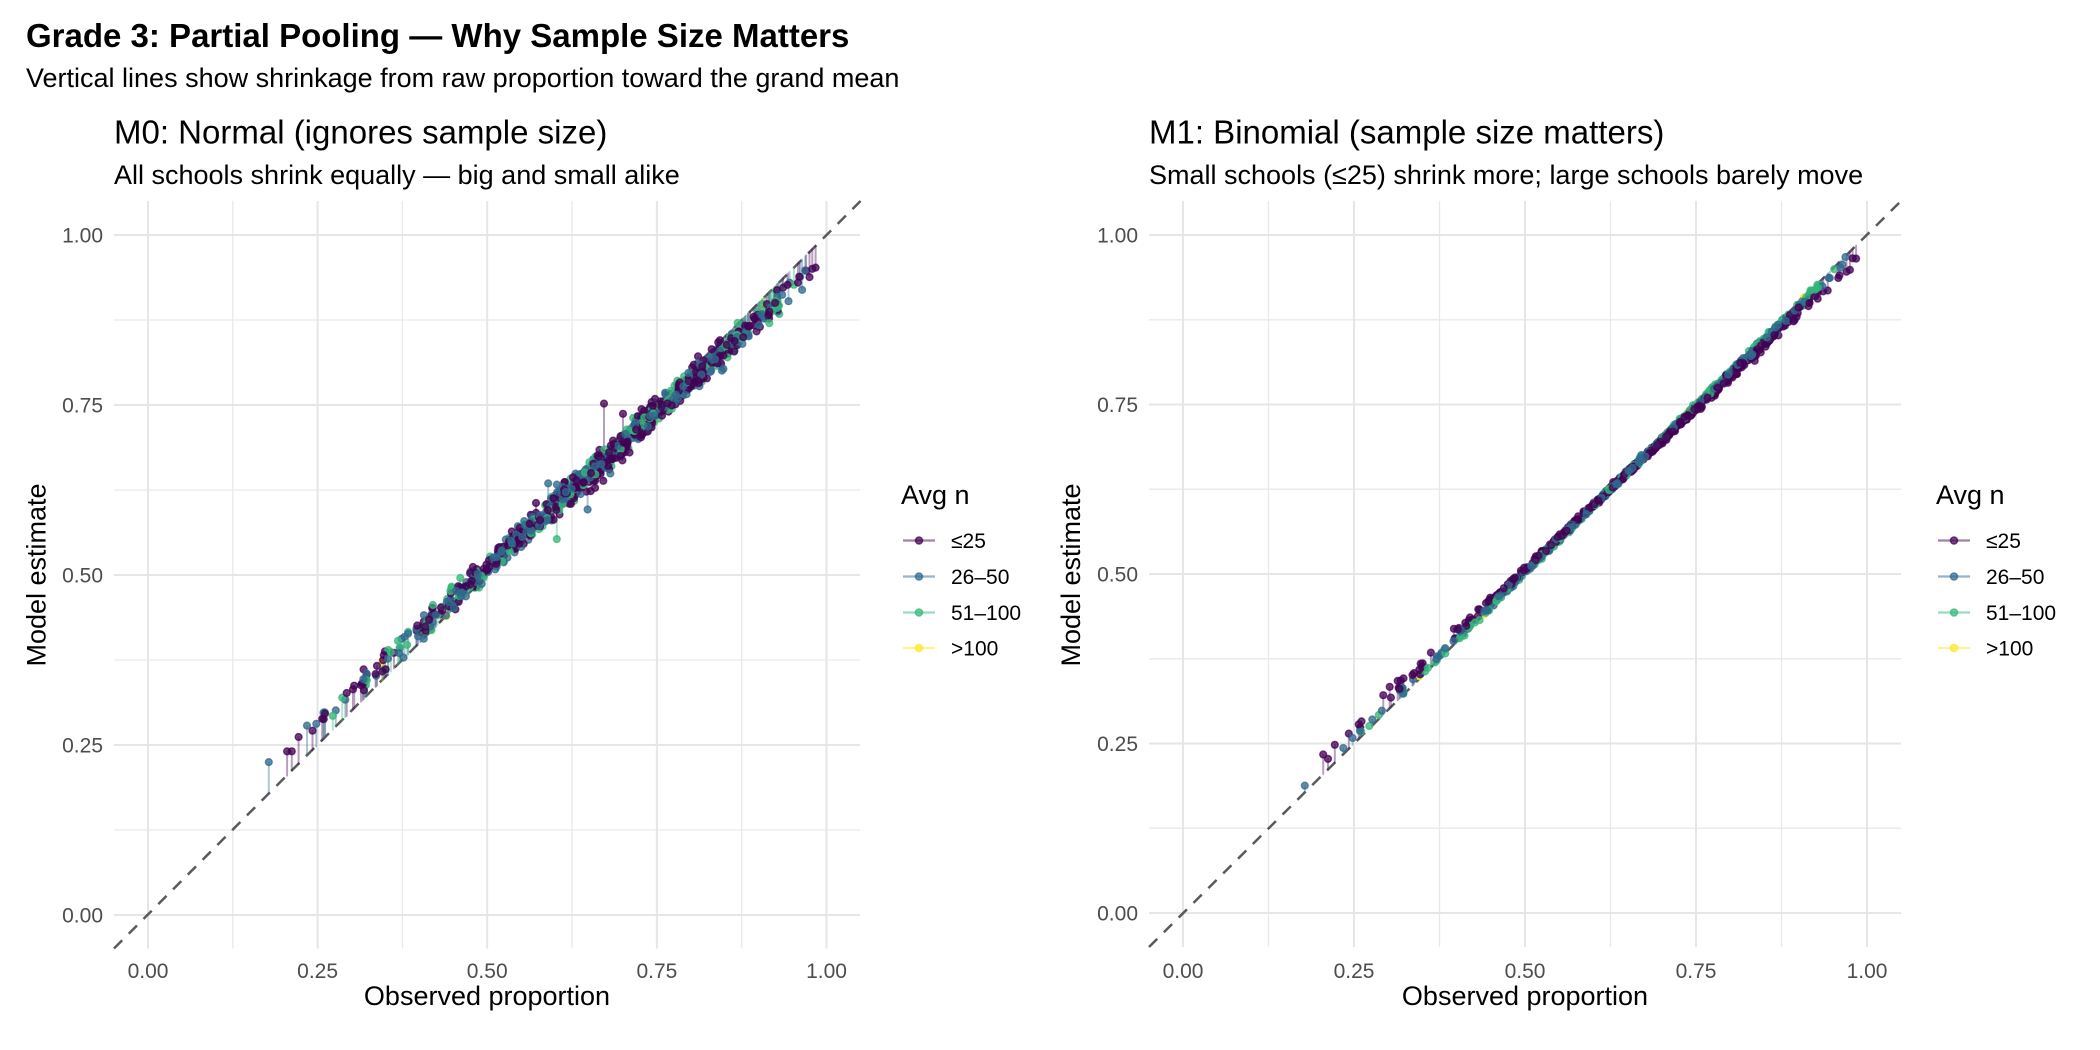 The height and width of the screenshot is (1050, 2100). What do you see at coordinates (1406, 132) in the screenshot?
I see `svg-text:M1: Binomial (sample size matt: M1: Binomial (sample size matters)` at bounding box center [1406, 132].